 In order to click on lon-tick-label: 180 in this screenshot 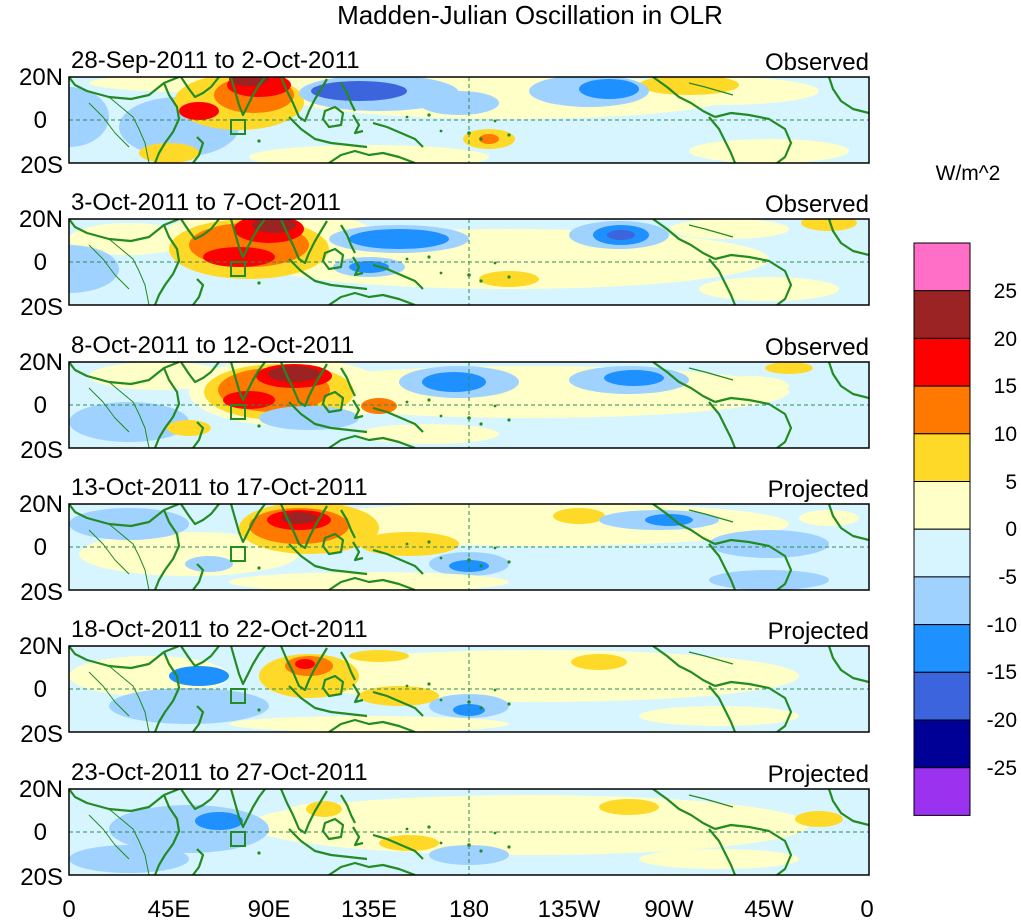, I will do `click(469, 909)`.